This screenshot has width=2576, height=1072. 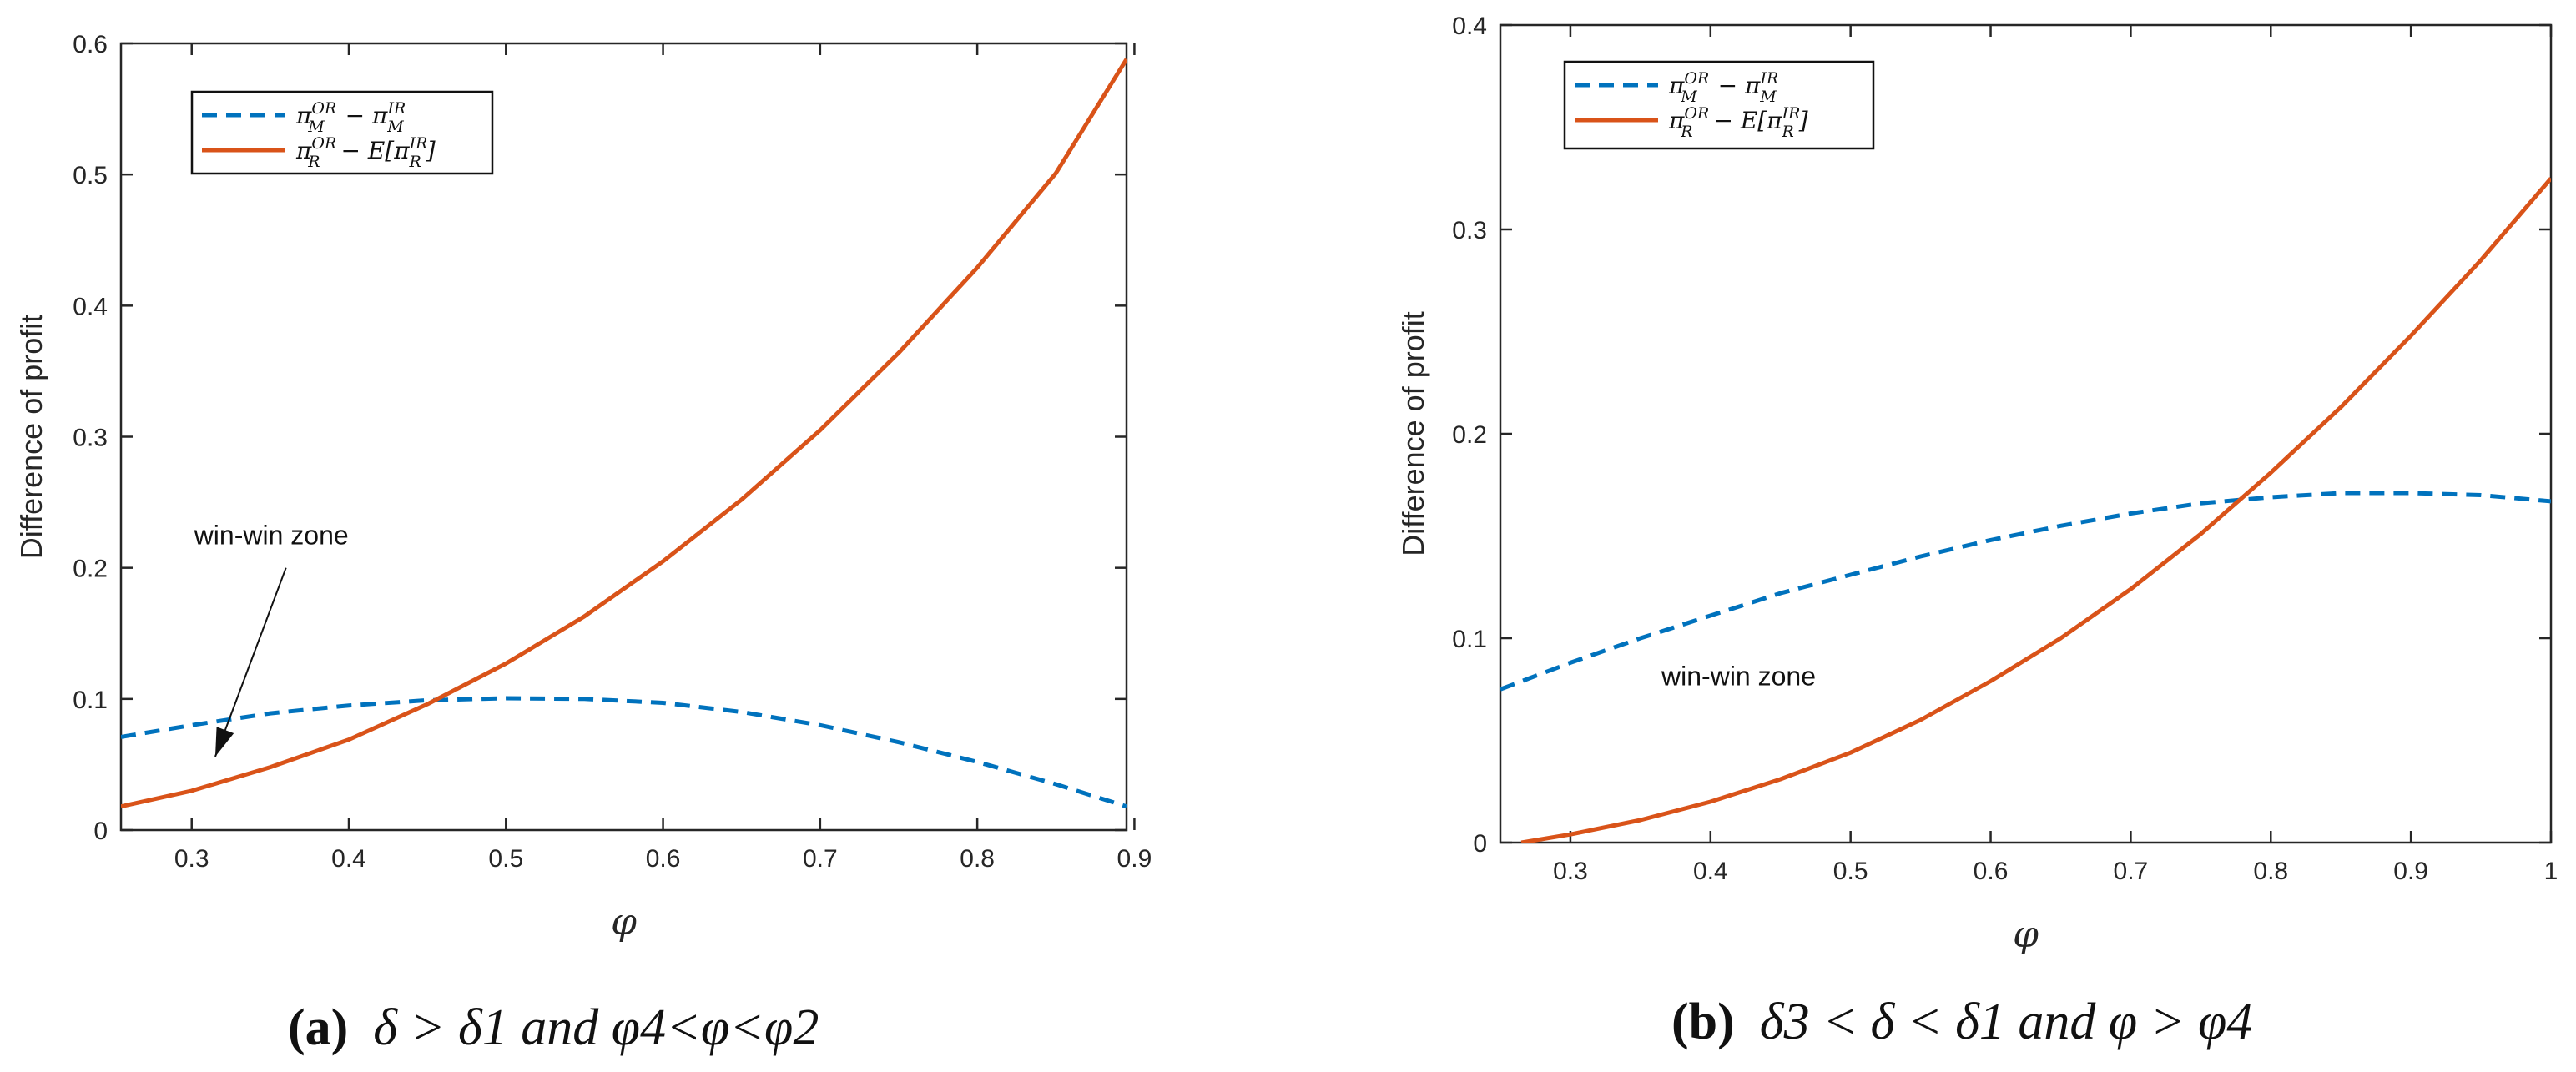 What do you see at coordinates (553, 1027) in the screenshot?
I see `figure-caption: (a) δ > δ1 and φ4<φ<φ2` at bounding box center [553, 1027].